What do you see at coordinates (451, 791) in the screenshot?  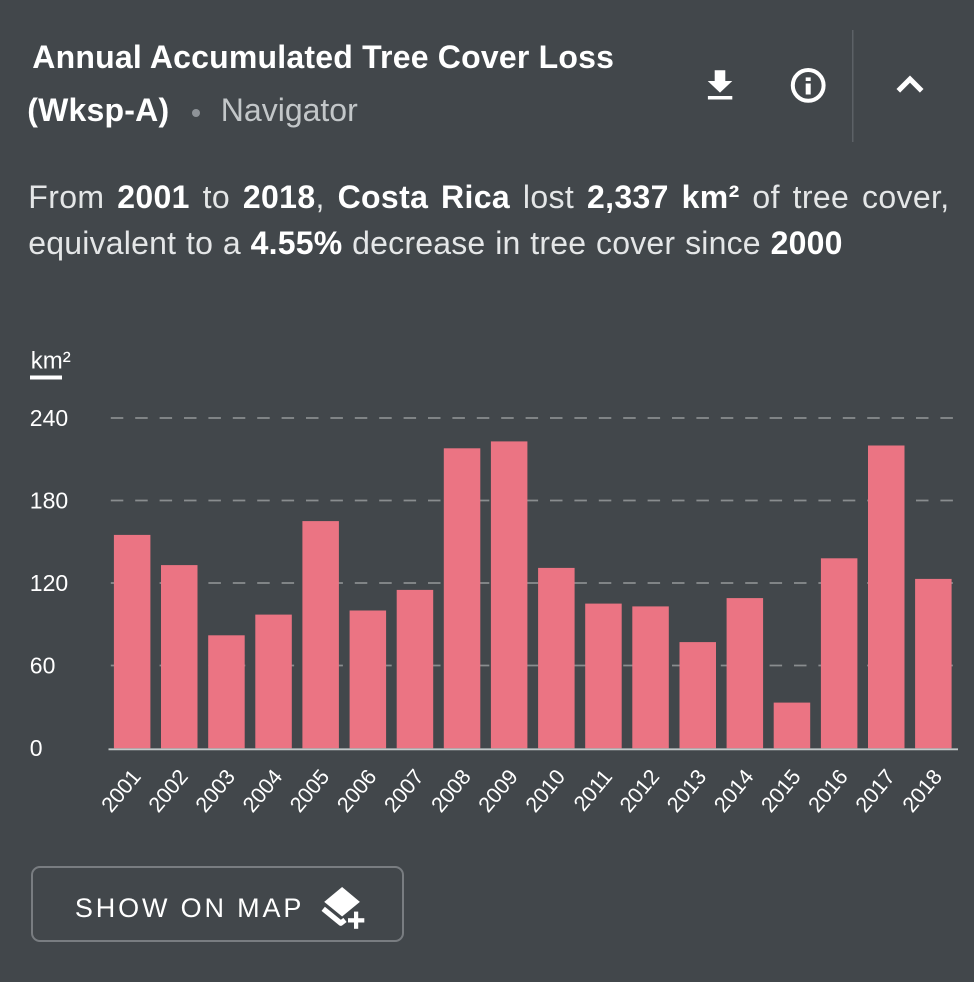 I see `svg-text: 2008` at bounding box center [451, 791].